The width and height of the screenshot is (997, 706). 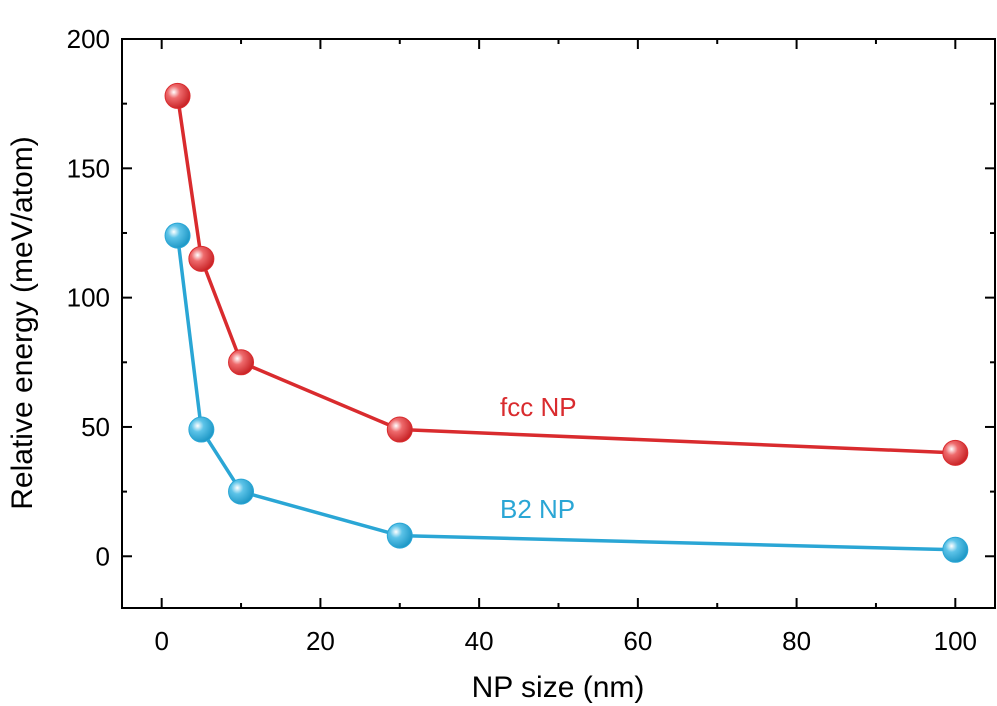 I want to click on x-tick-label: 0, so click(x=161, y=641).